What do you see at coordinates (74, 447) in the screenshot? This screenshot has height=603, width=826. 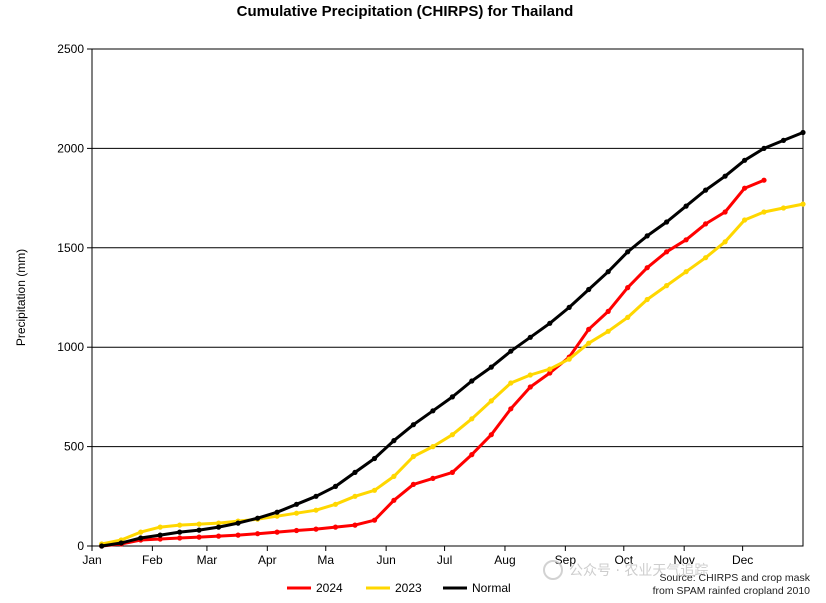 I see `y-tick-label: 500` at bounding box center [74, 447].